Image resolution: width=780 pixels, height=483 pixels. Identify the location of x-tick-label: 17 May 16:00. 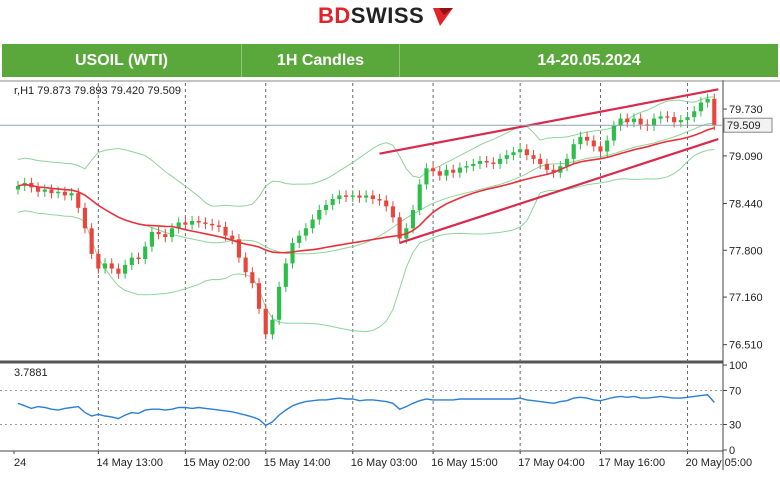
(631, 463).